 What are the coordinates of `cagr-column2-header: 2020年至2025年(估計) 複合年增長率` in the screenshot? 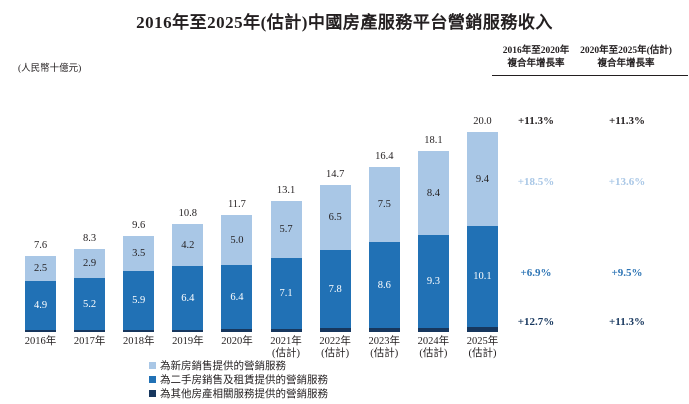 It's located at (626, 58).